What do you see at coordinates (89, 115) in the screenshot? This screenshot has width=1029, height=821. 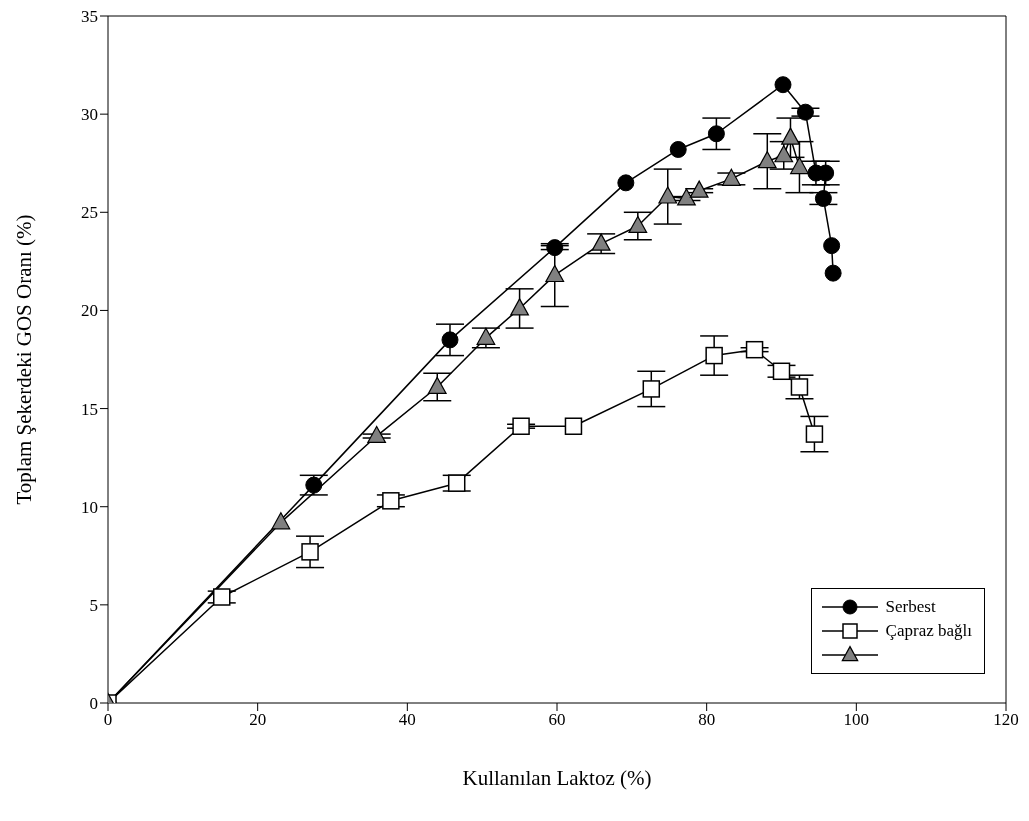 I see `y-tick-label: 30` at bounding box center [89, 115].